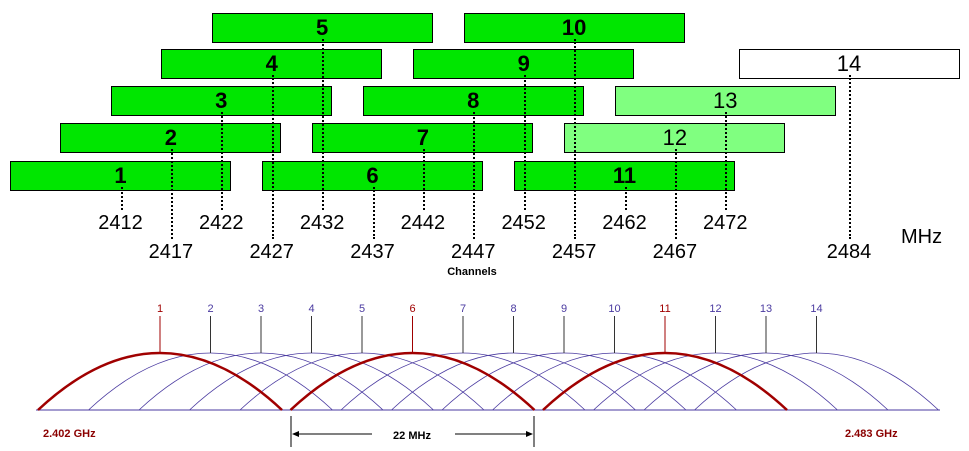 This screenshot has width=969, height=451. Describe the element at coordinates (725, 101) in the screenshot. I see `channel-block-13: 13` at that location.